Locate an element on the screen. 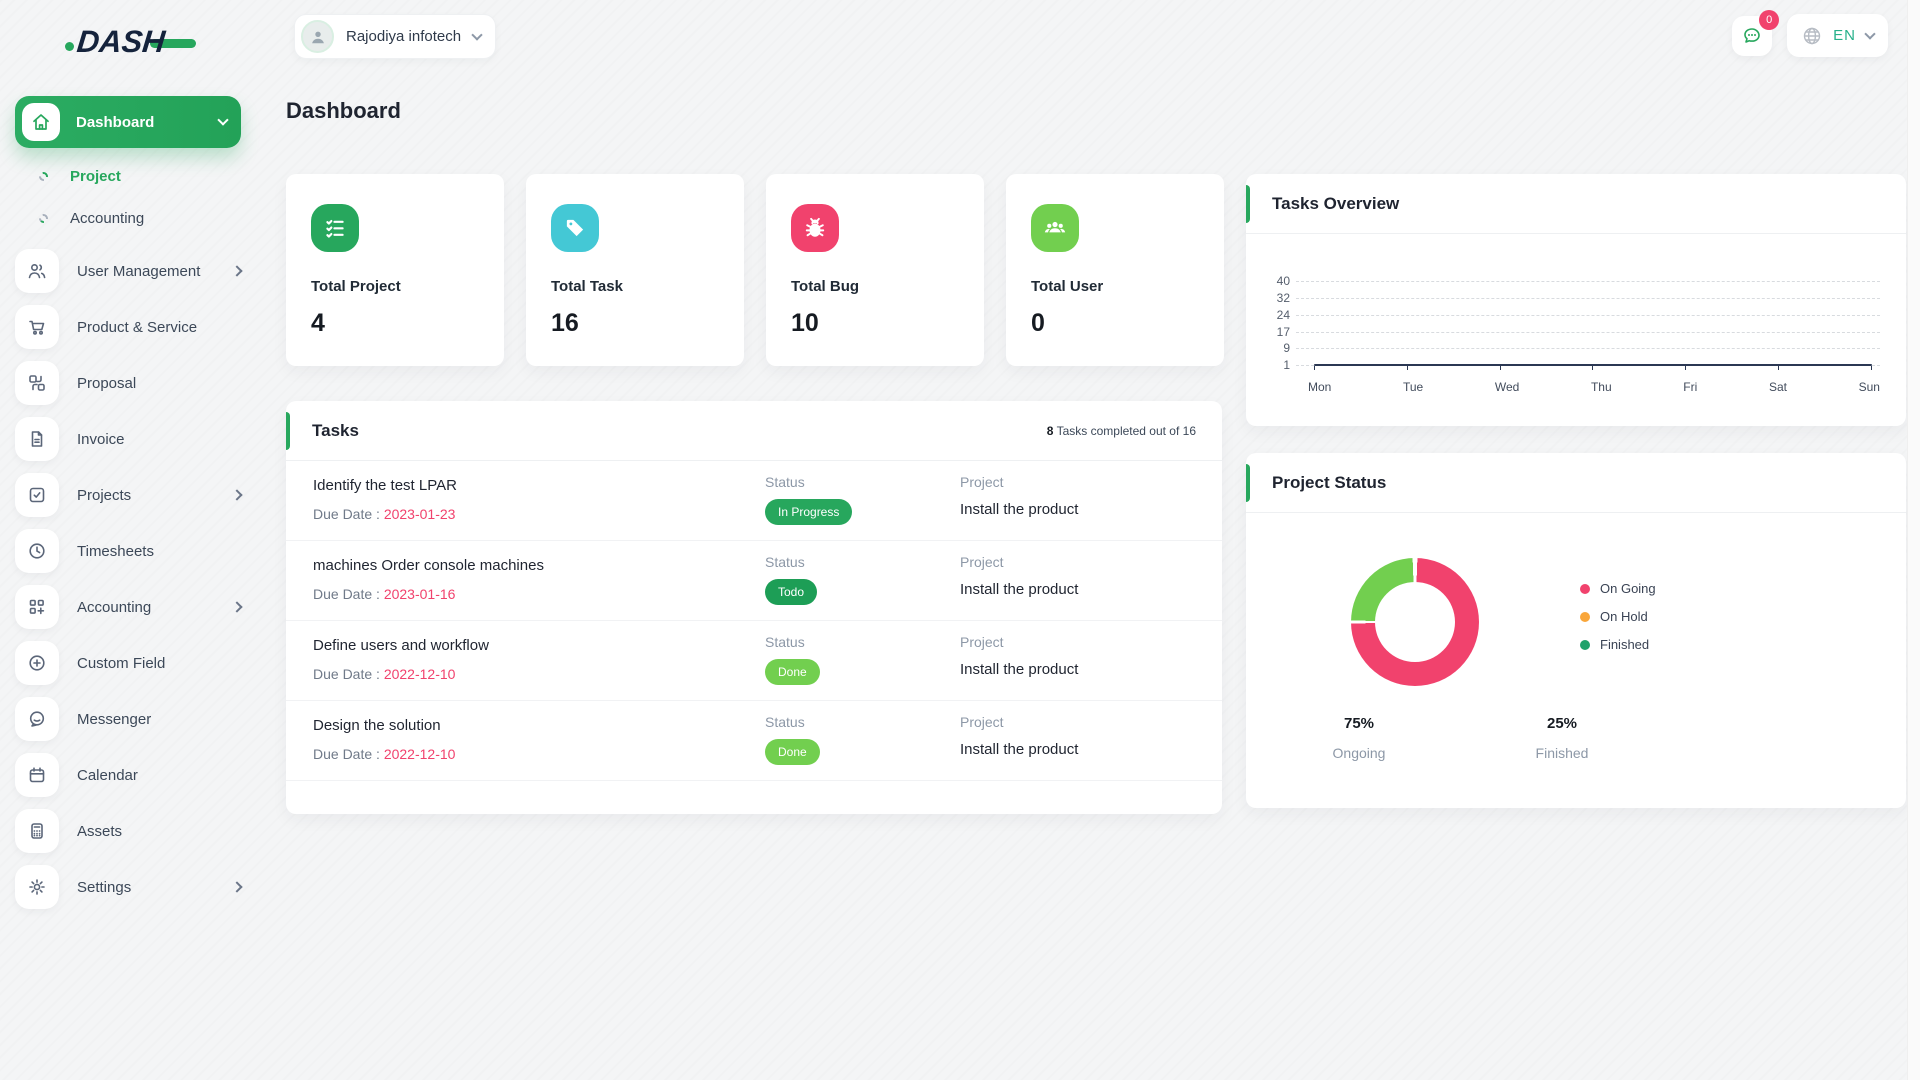 The height and width of the screenshot is (1080, 1920). legend-label: On Hold is located at coordinates (1624, 616).